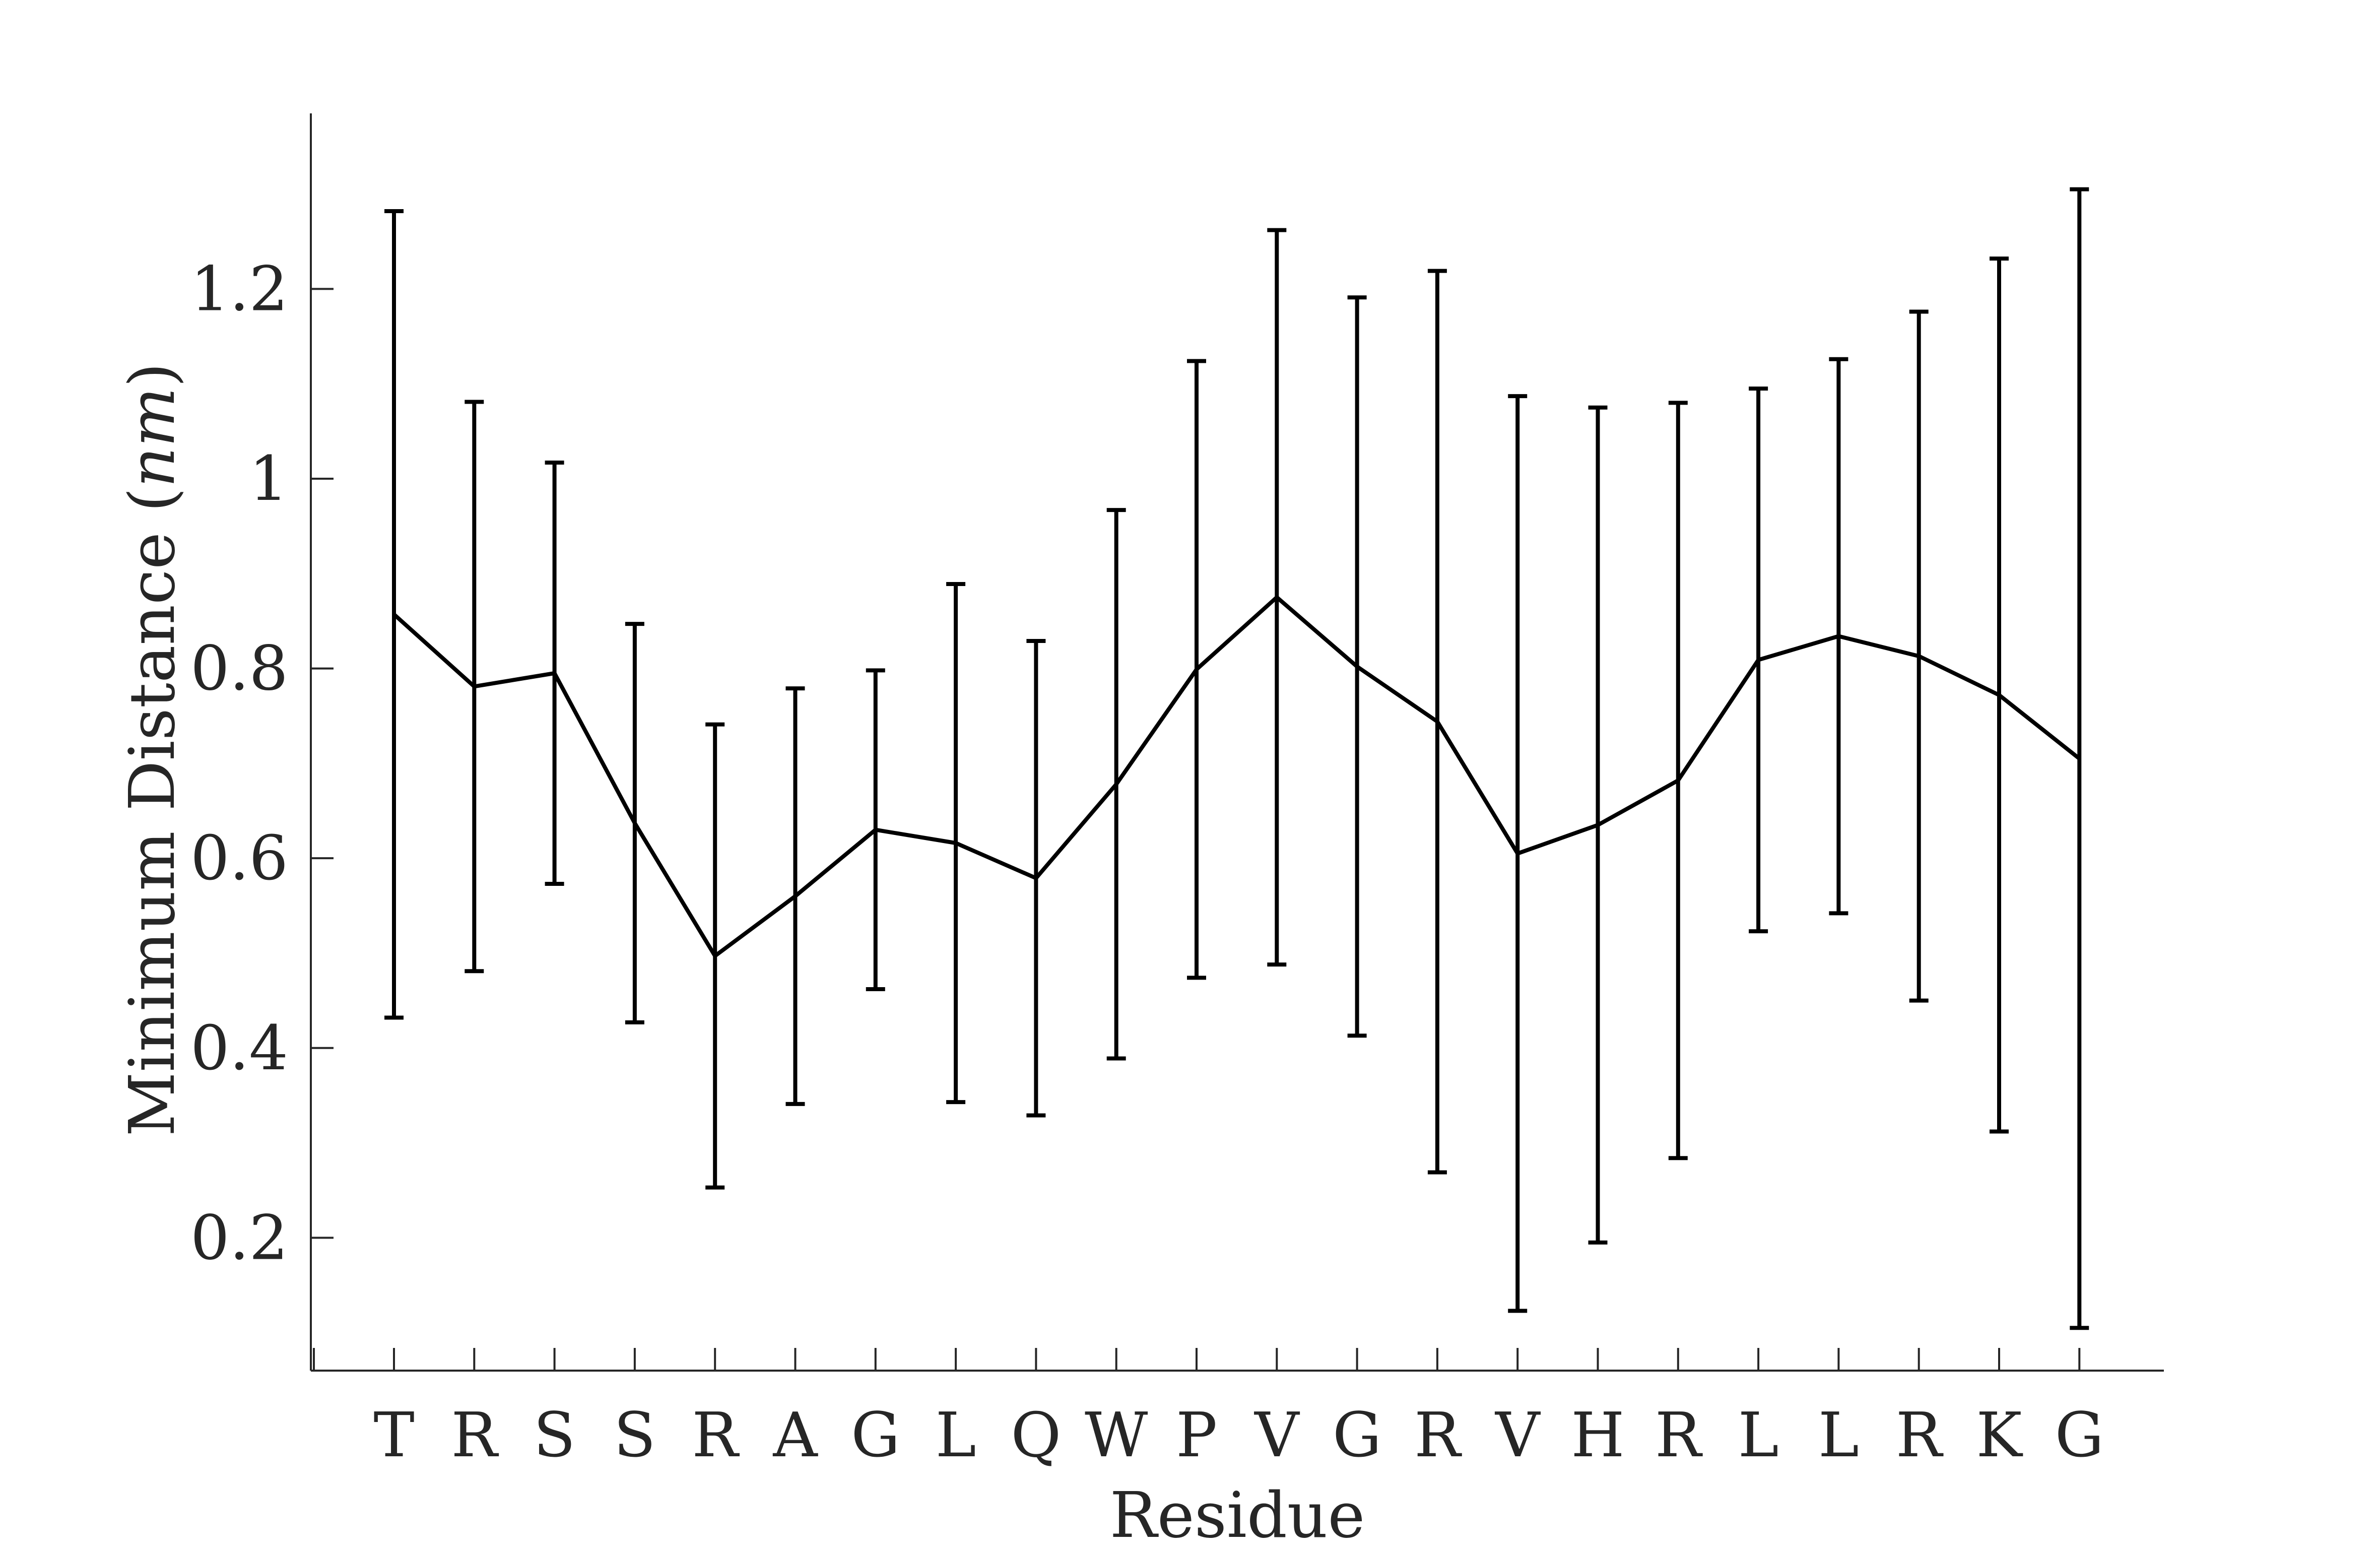 This screenshot has height=1550, width=2380. I want to click on y-tick-label: 0.8, so click(239, 669).